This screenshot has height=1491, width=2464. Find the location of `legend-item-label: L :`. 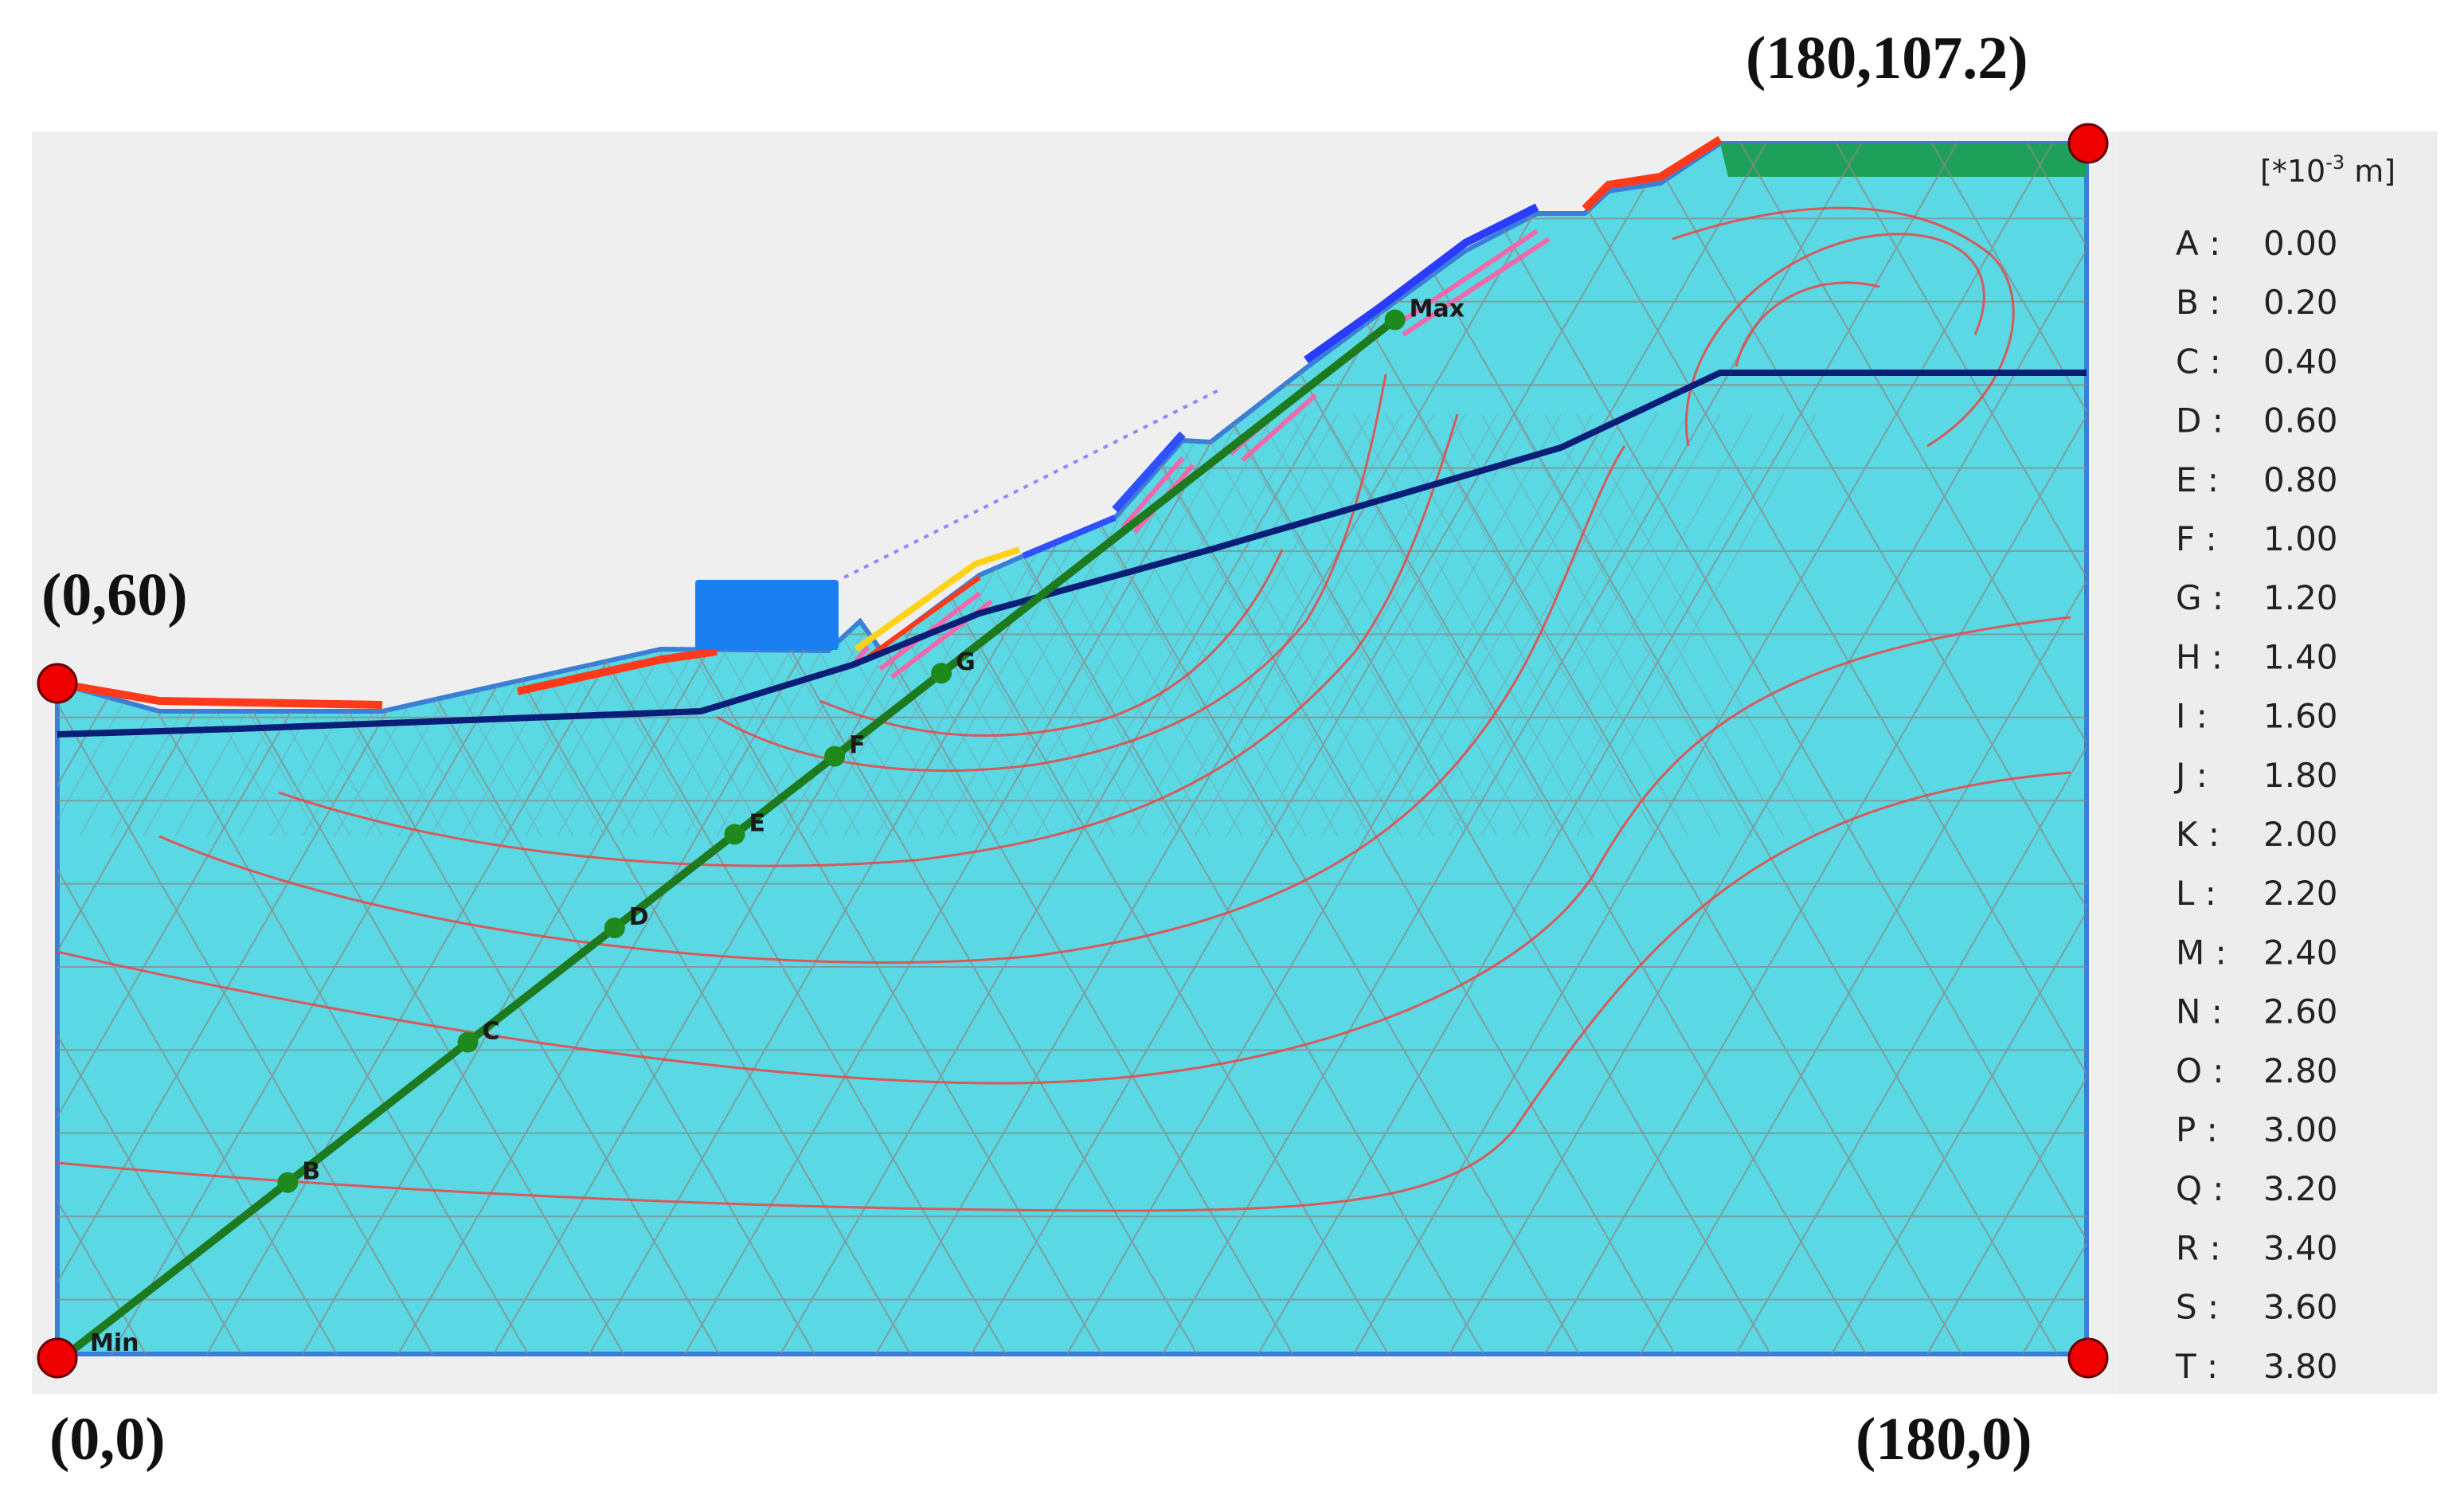

legend-item-label: L : is located at coordinates (2196, 893).